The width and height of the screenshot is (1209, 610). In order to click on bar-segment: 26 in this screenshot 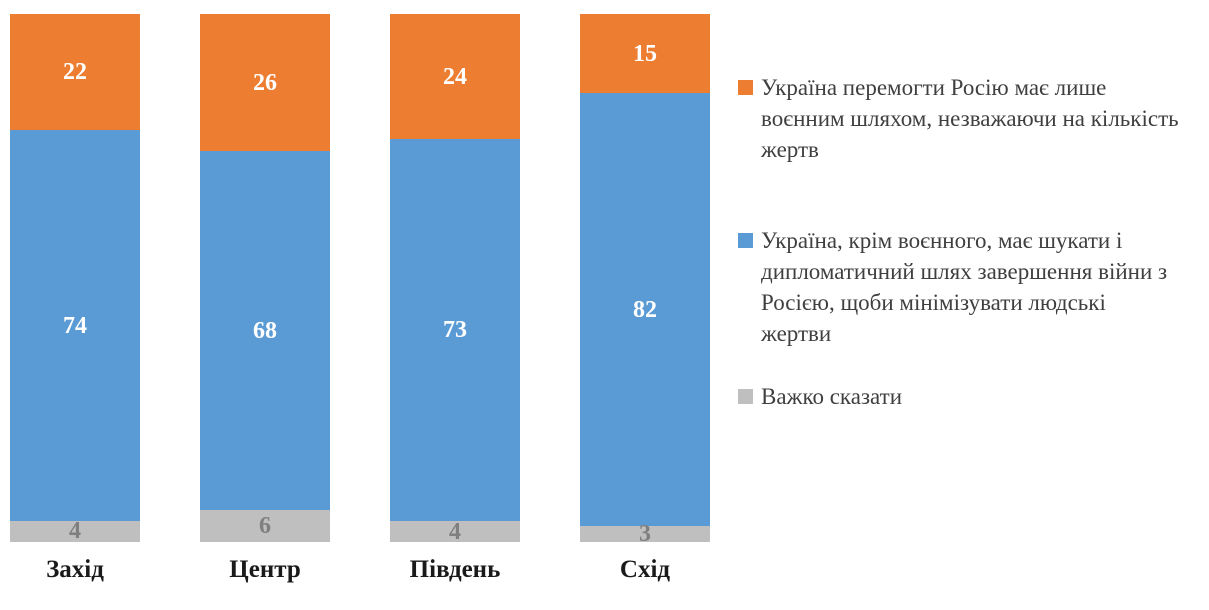, I will do `click(265, 83)`.